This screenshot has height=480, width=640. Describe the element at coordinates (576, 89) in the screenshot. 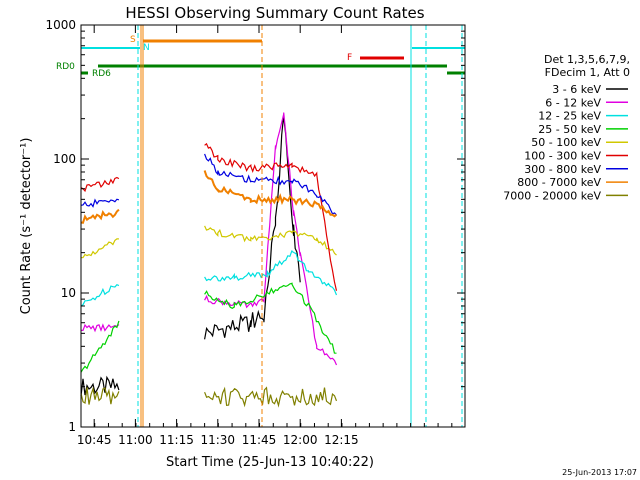

I see `legend-label: 3 - 6 keV` at that location.